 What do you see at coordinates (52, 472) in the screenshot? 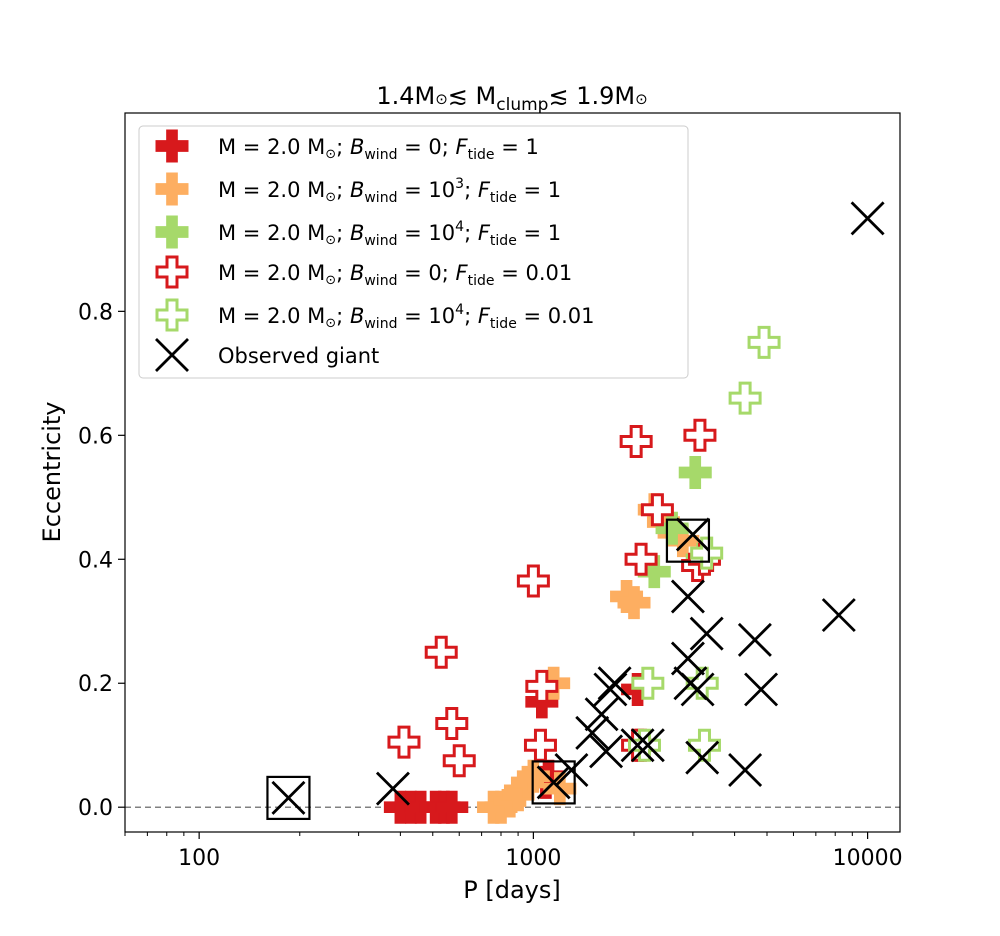
I see `y-axis-label: Eccentricity` at bounding box center [52, 472].